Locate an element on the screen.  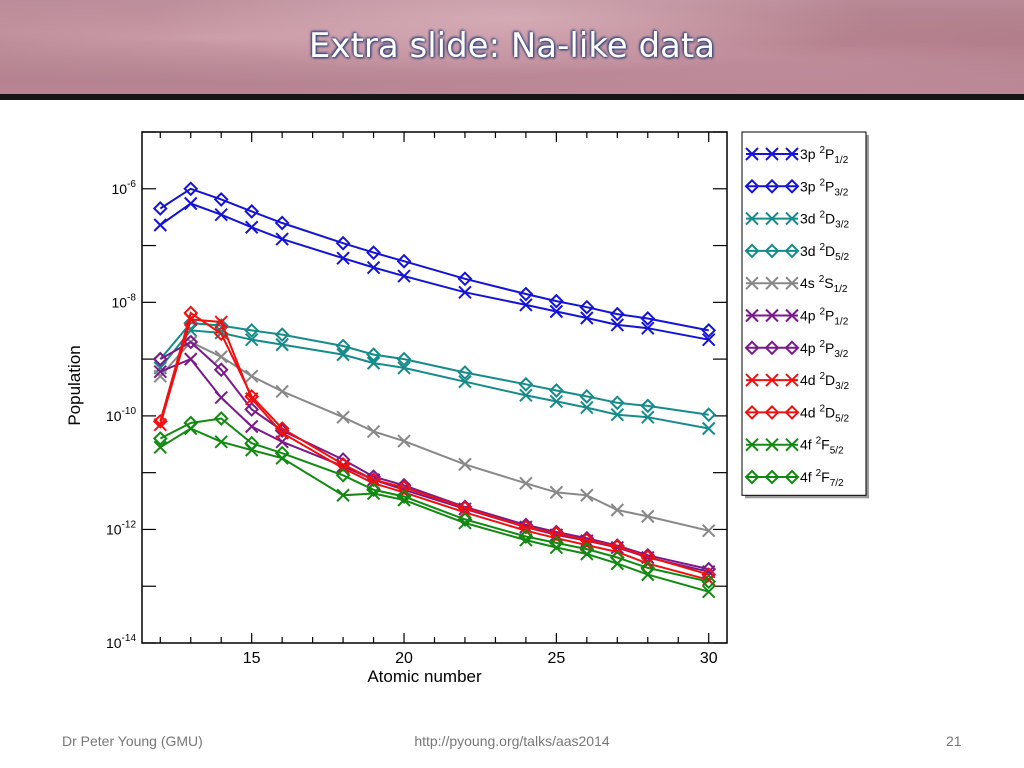
y-tick-label: 10⁻⁸ is located at coordinates (124, 301).